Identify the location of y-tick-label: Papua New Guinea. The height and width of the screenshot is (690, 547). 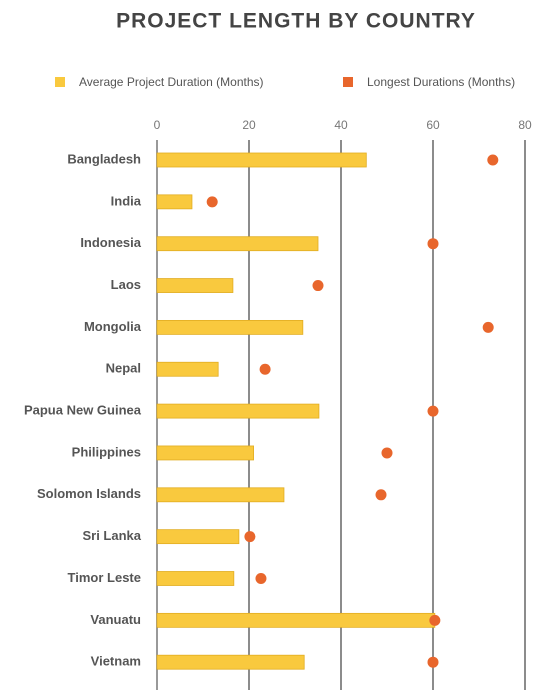
(83, 410).